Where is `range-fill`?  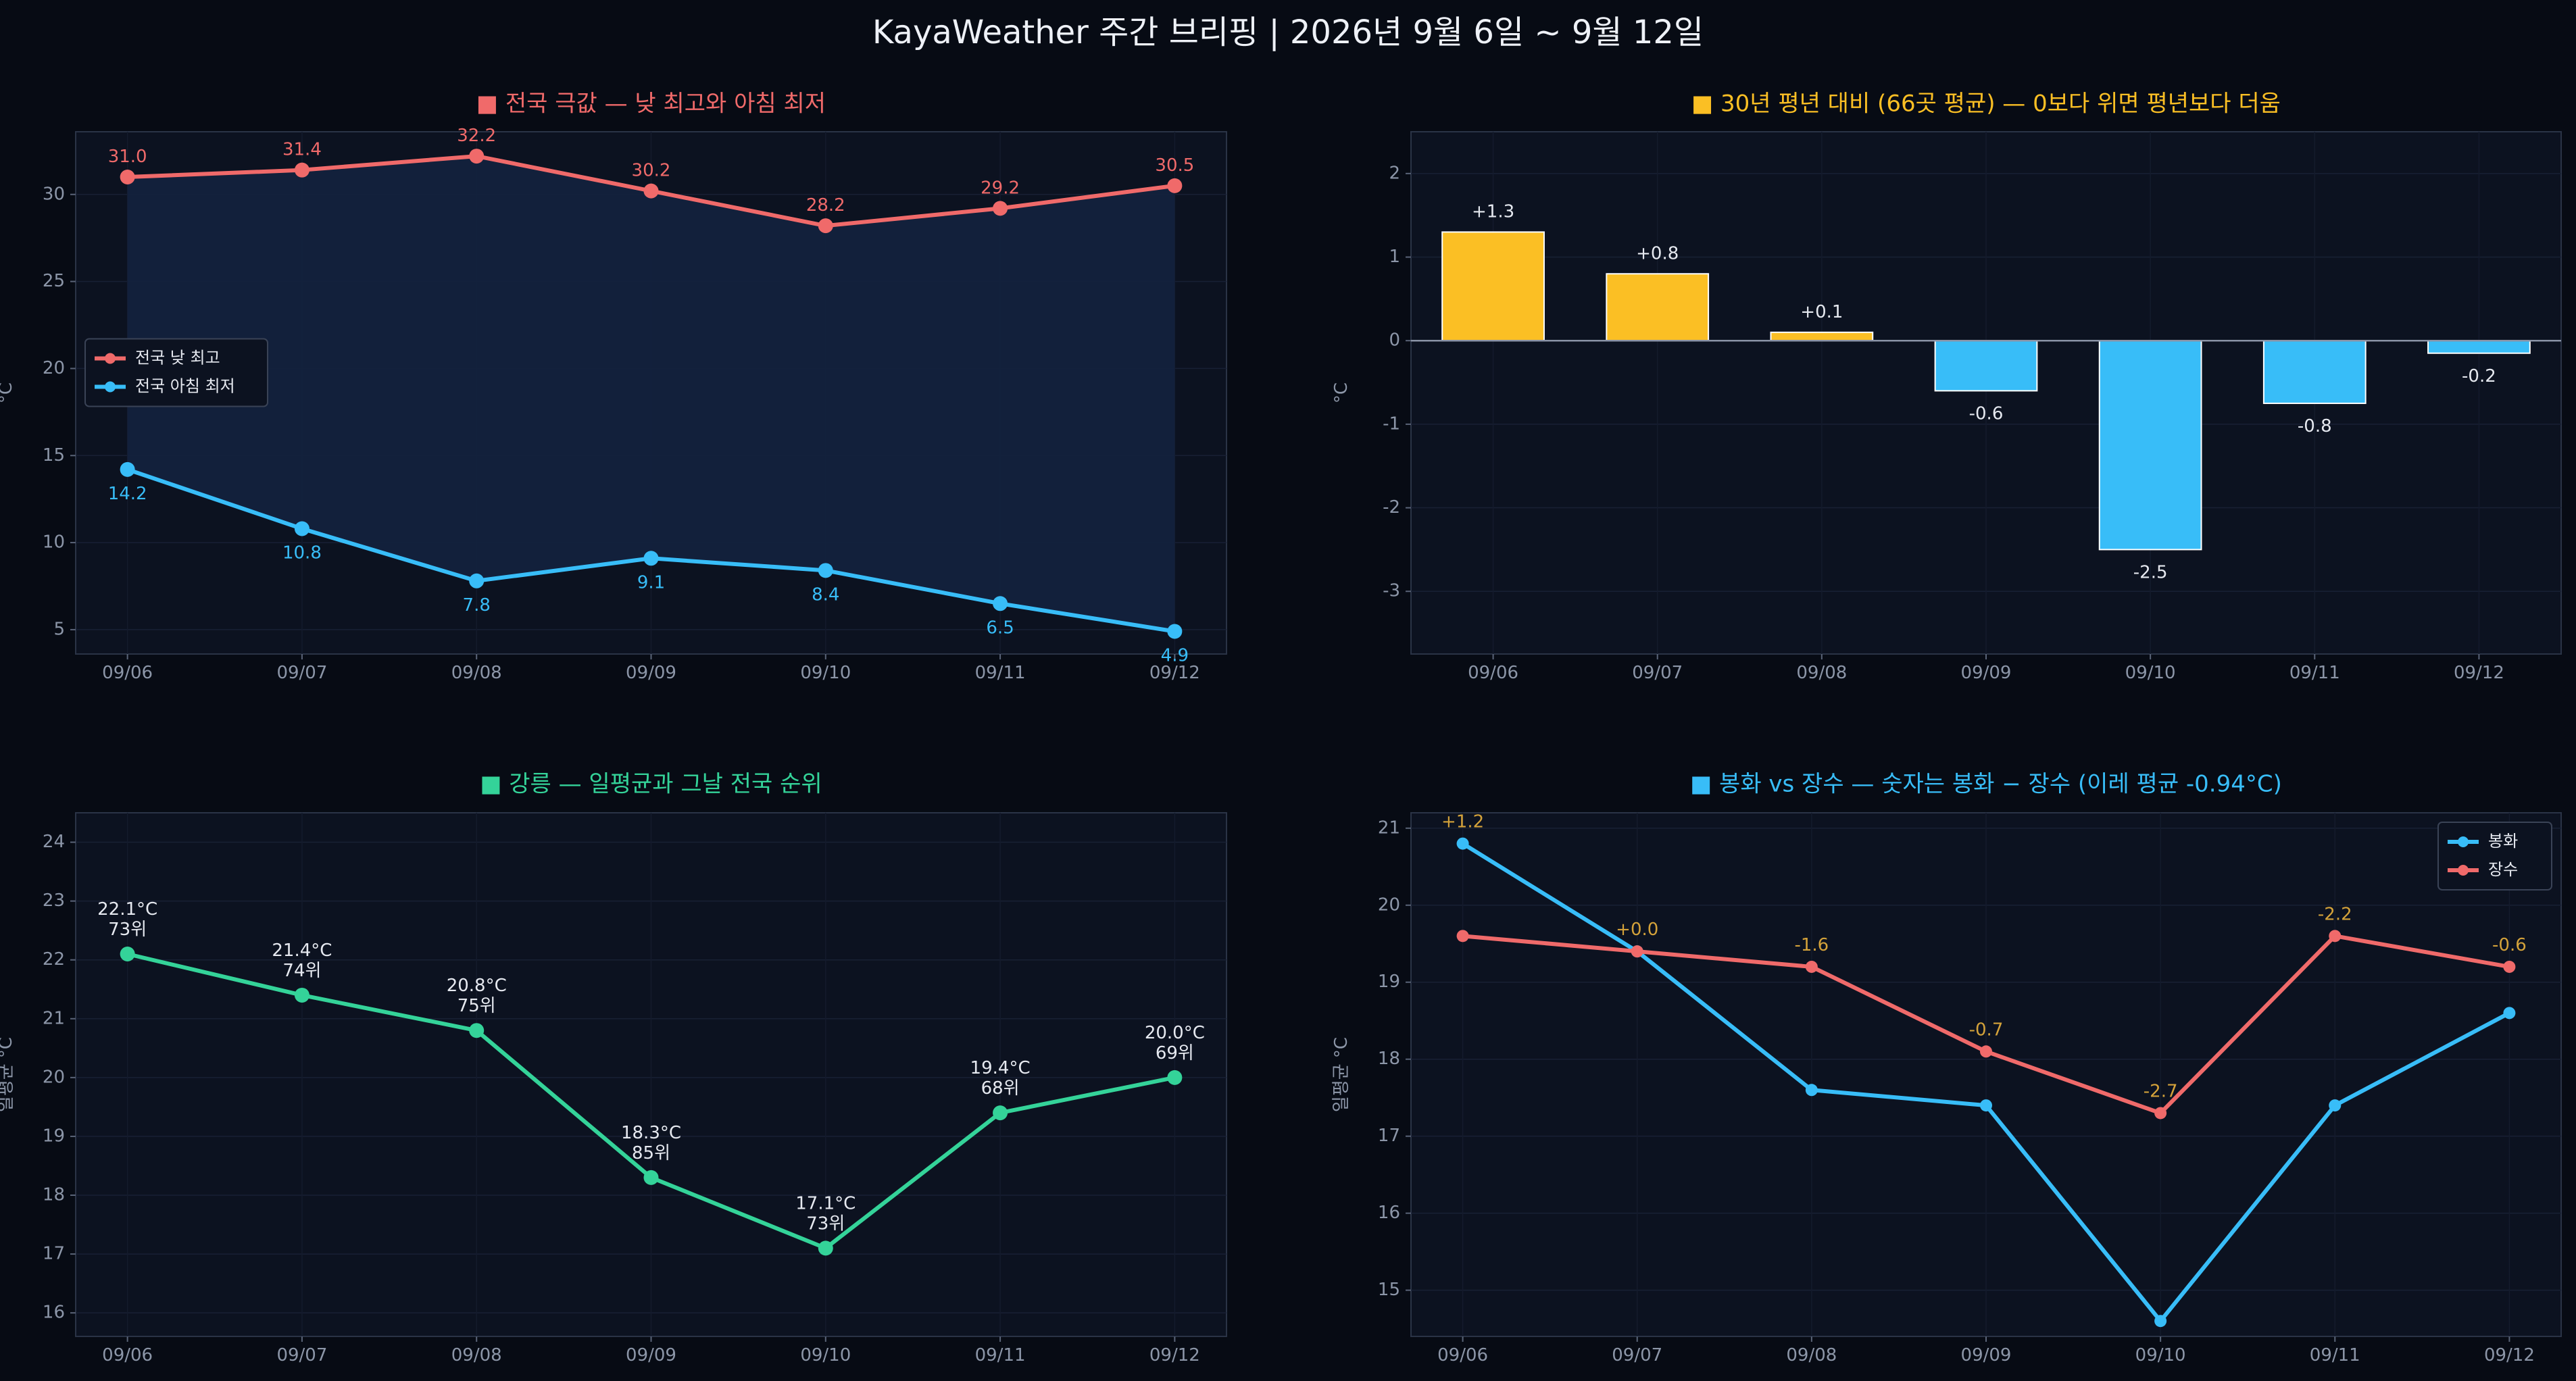 range-fill is located at coordinates (651, 394).